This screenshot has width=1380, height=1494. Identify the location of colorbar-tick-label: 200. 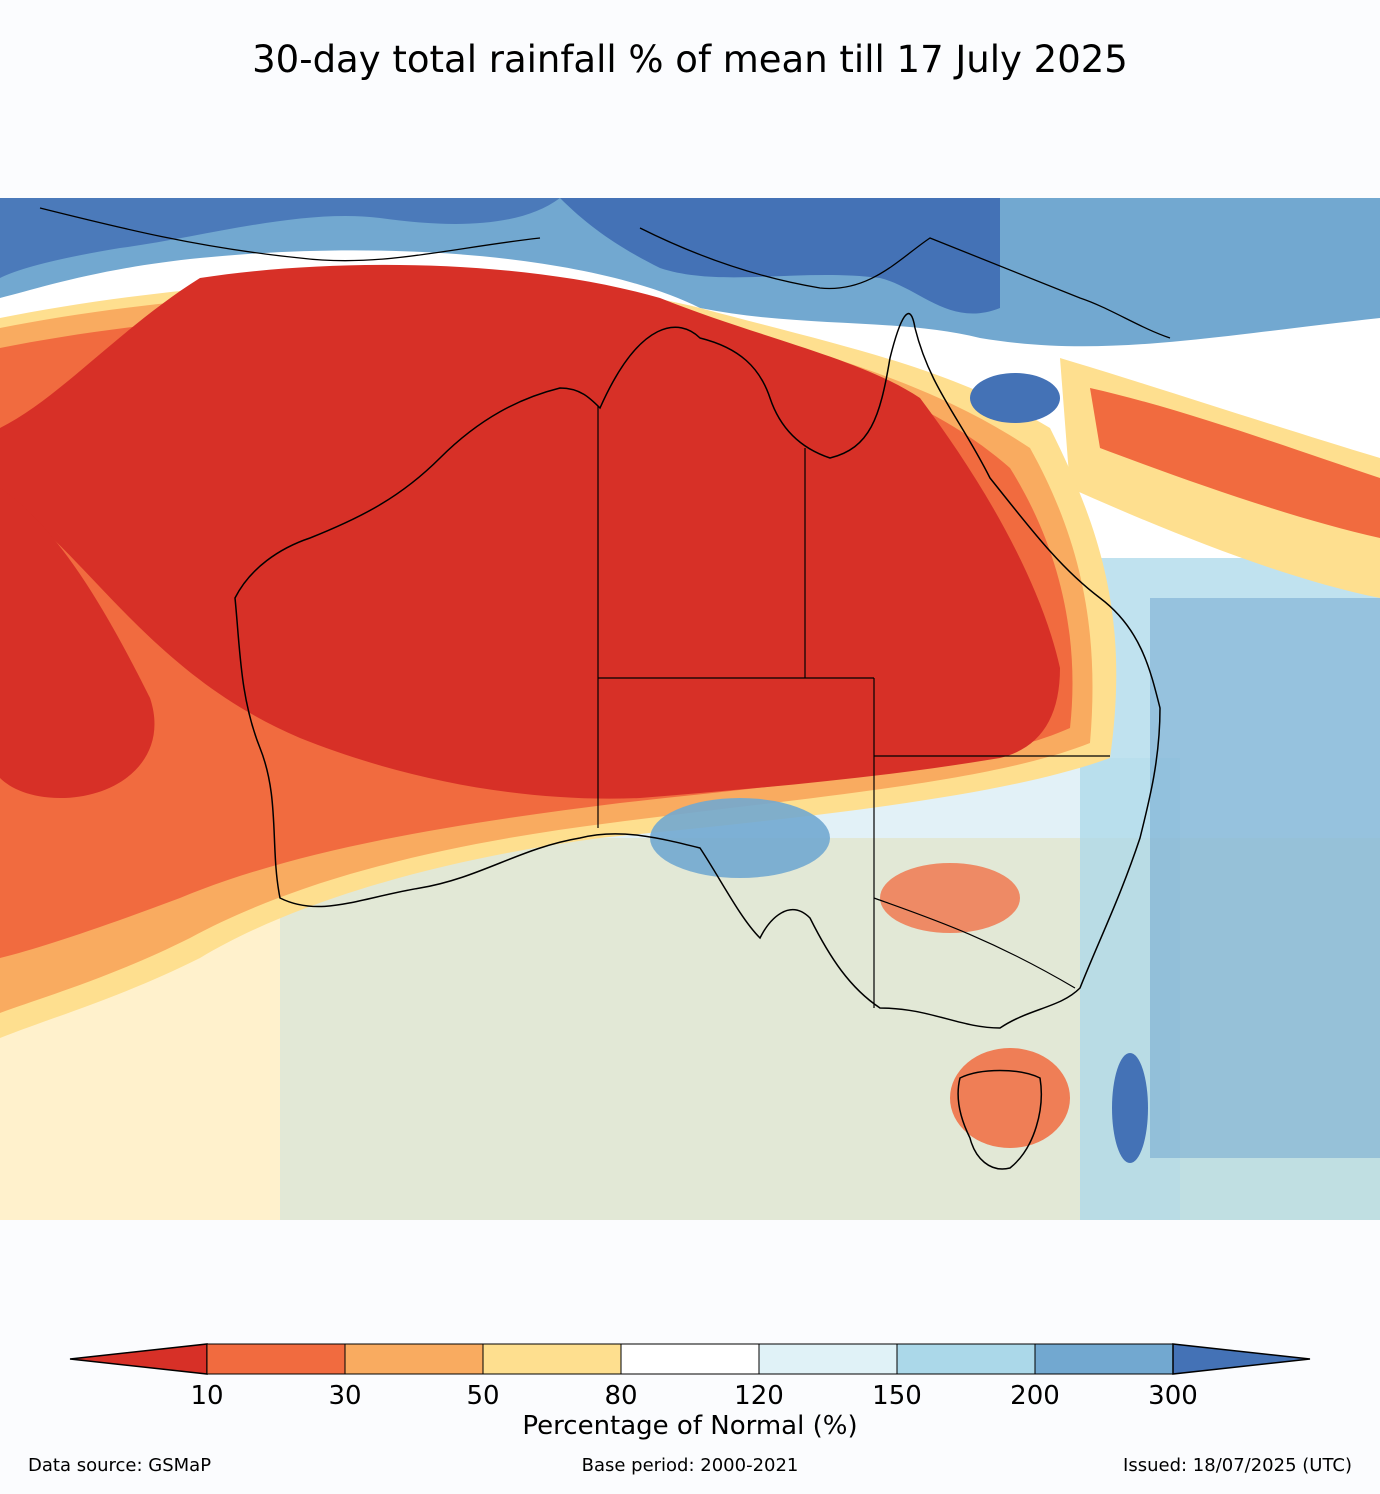
(1035, 1396).